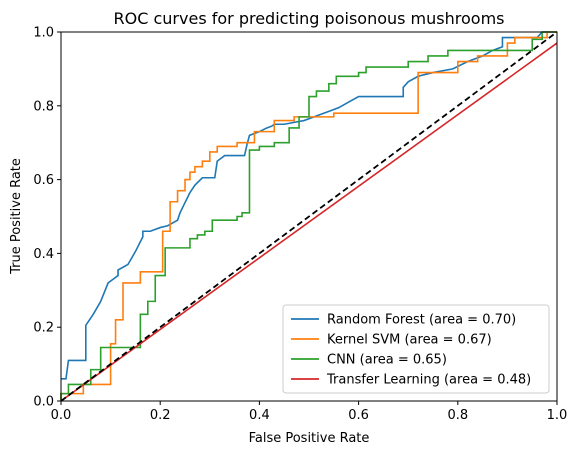 Image resolution: width=578 pixels, height=455 pixels. I want to click on x-tick-label: 1.0, so click(557, 415).